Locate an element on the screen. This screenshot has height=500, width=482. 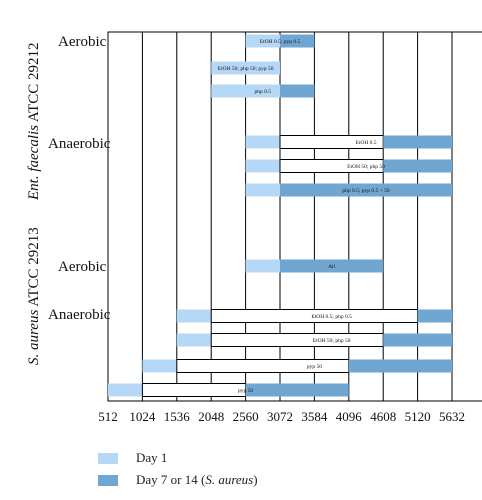
bar: All is located at coordinates (314, 266).